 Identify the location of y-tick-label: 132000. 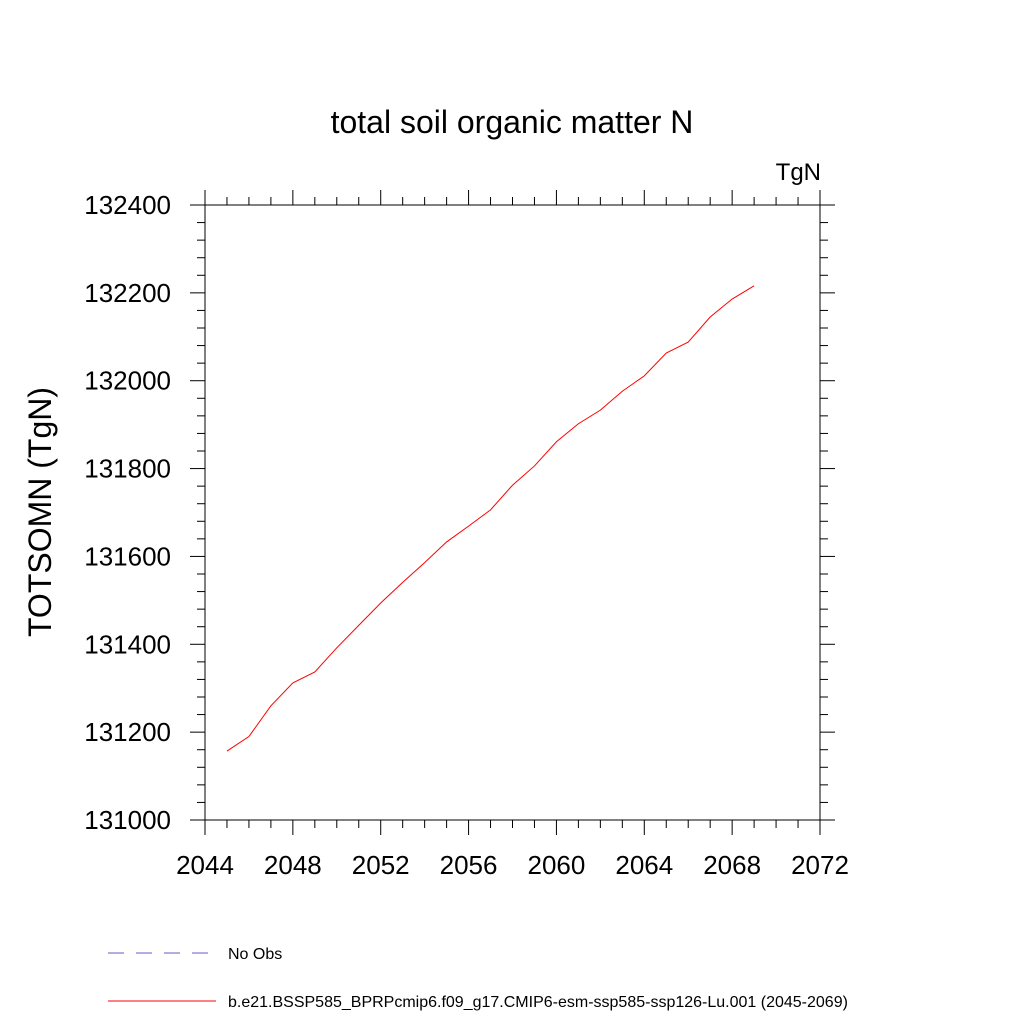
(127, 381).